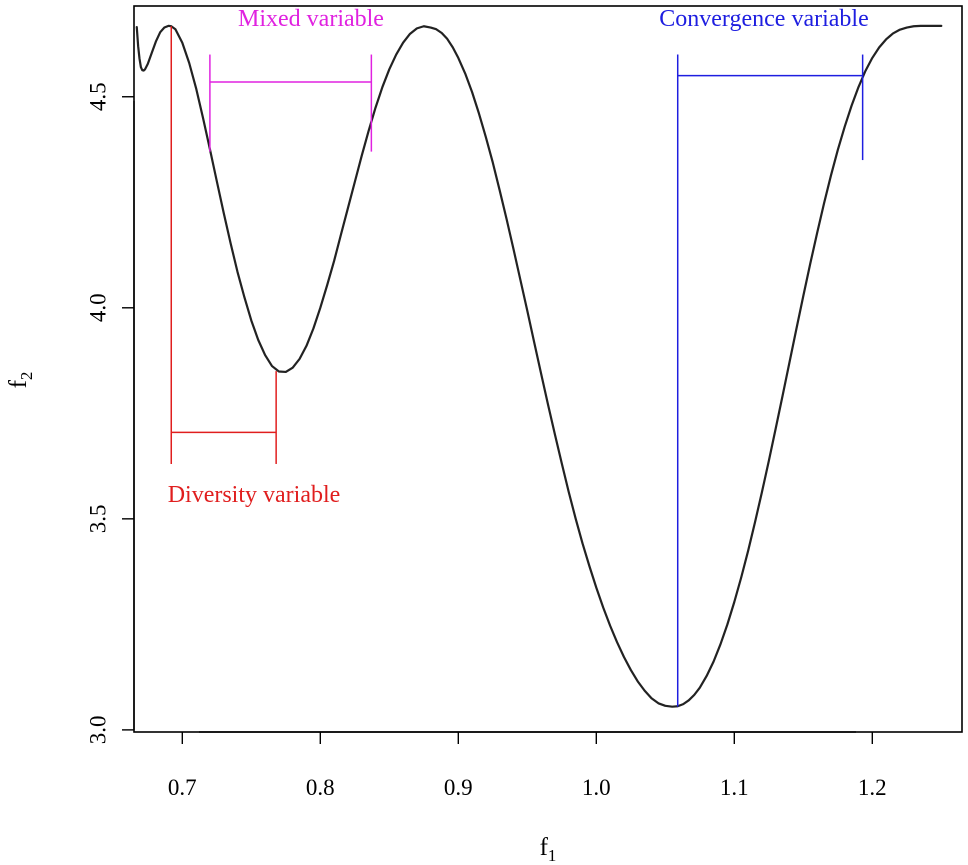  What do you see at coordinates (110, 413) in the screenshot?
I see `y-axis: 3.0 3.5 4.0 4.5` at bounding box center [110, 413].